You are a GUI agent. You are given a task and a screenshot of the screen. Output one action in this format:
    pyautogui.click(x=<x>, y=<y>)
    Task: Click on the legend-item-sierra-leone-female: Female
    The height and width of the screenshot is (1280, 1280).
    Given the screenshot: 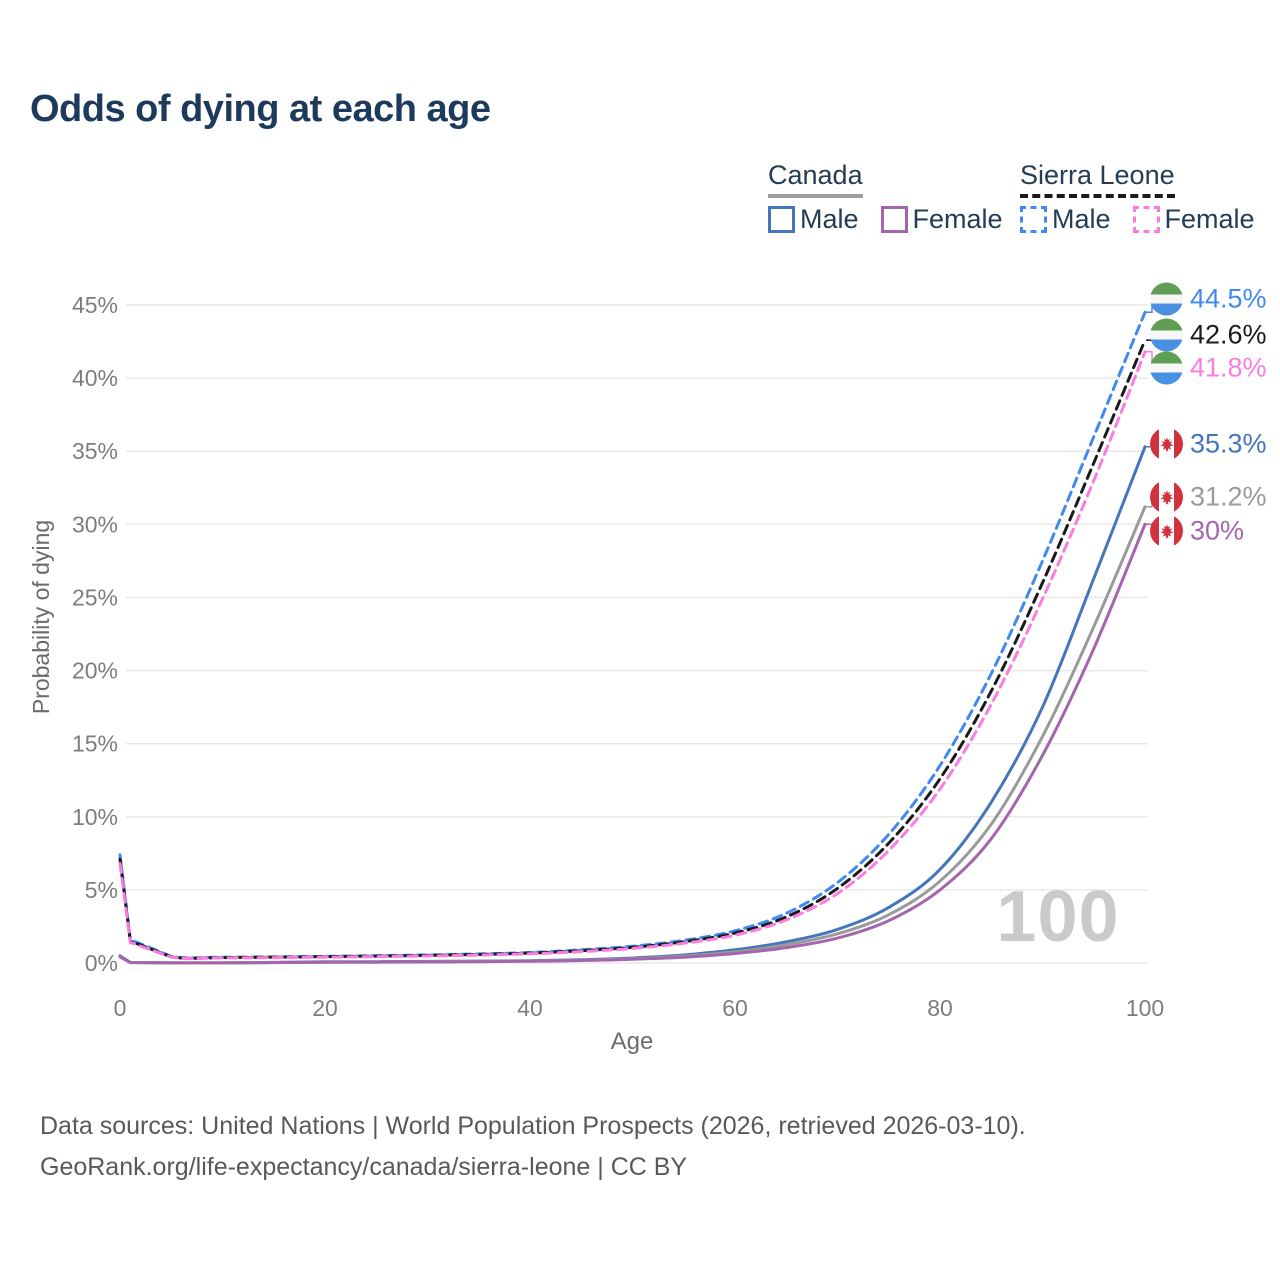 What is the action you would take?
    pyautogui.click(x=1193, y=219)
    